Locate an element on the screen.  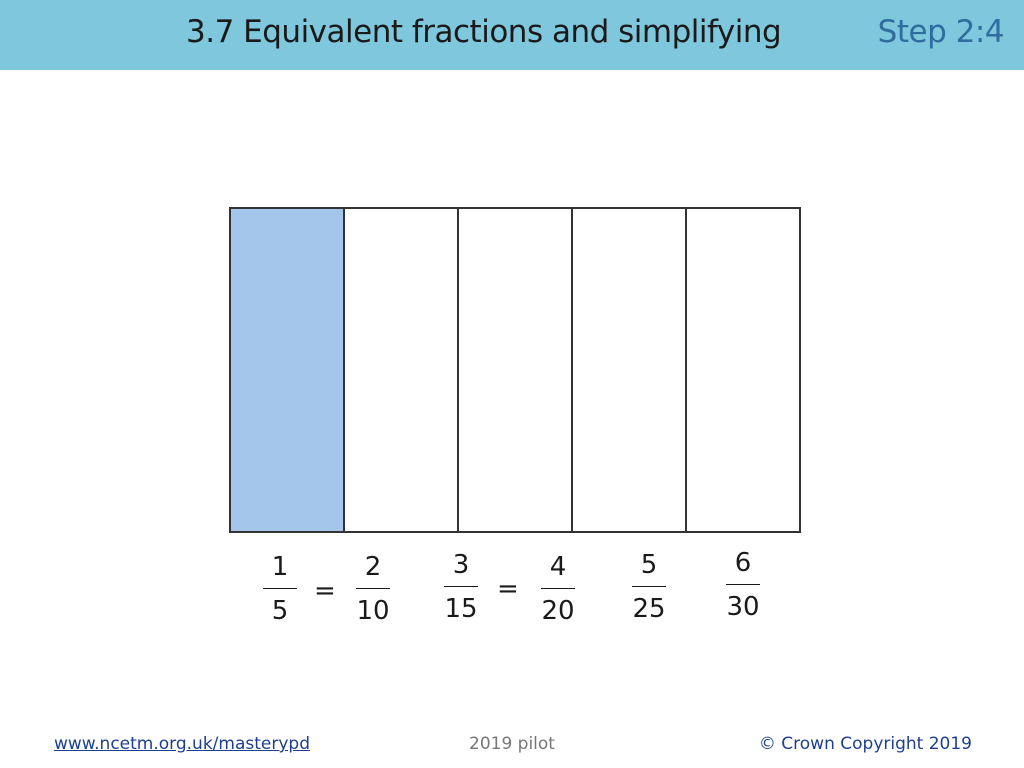
denominator: 20 is located at coordinates (558, 611).